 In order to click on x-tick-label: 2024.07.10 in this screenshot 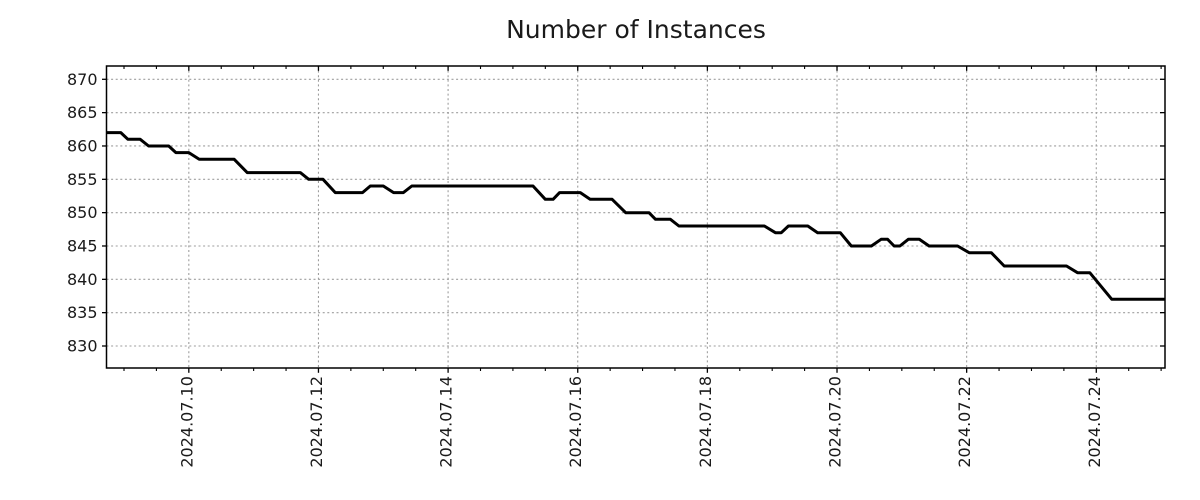, I will do `click(186, 422)`.